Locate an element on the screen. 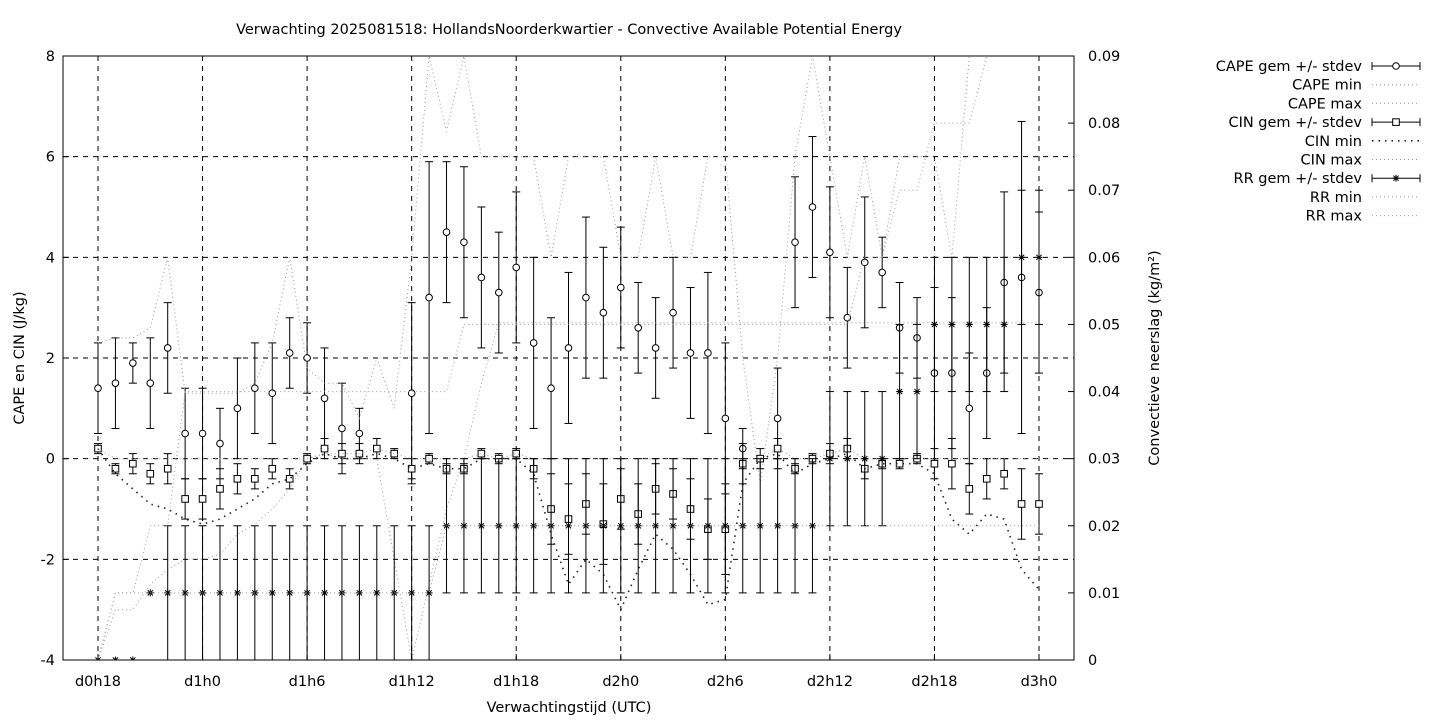 The image size is (1440, 720). legend-sample-marker is located at coordinates (1396, 178).